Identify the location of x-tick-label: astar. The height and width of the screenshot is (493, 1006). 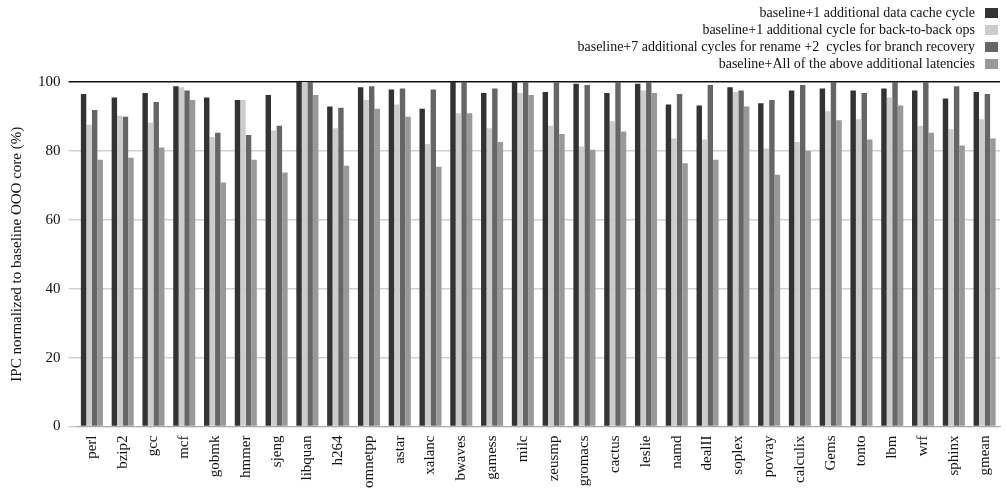
(398, 449).